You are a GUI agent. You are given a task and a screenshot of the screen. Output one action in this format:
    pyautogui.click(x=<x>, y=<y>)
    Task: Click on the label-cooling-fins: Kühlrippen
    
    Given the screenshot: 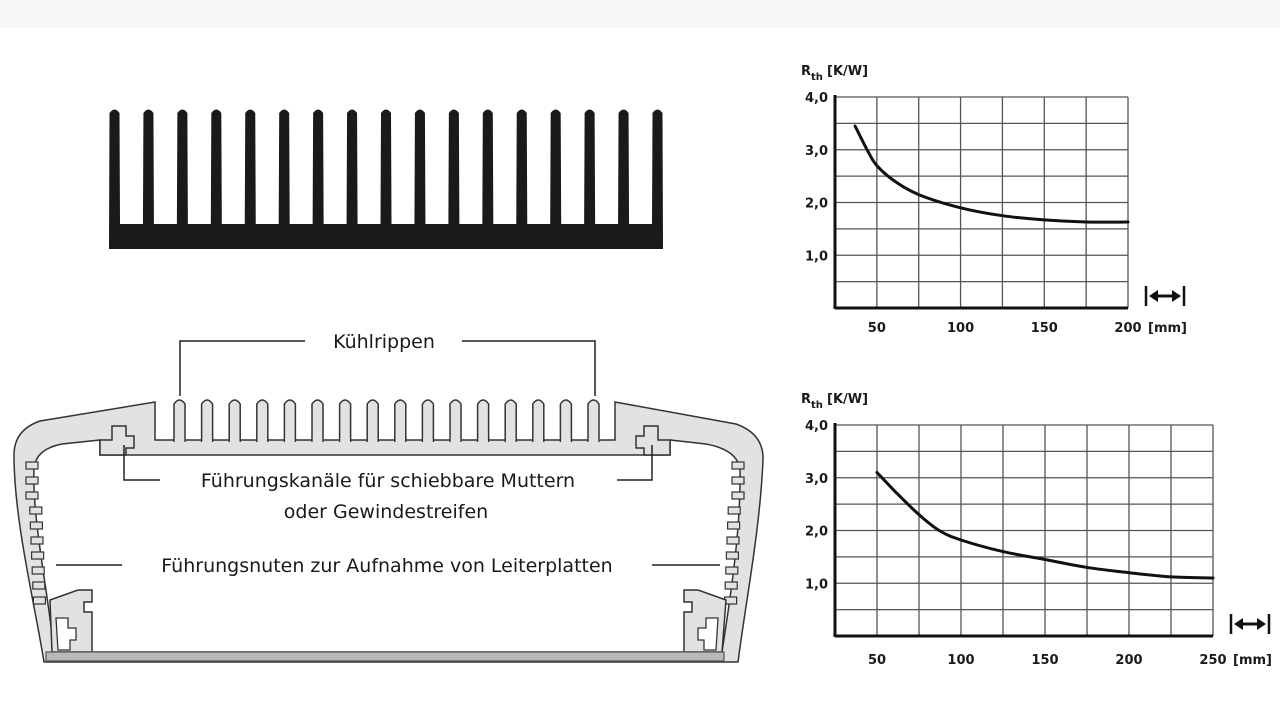 What is the action you would take?
    pyautogui.click(x=384, y=342)
    